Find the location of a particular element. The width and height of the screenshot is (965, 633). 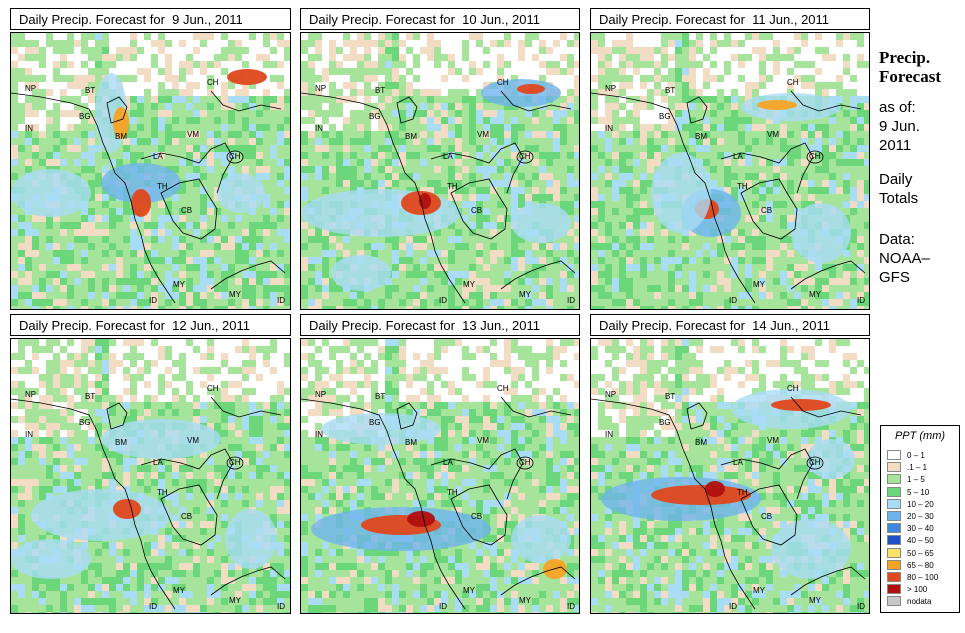

legend-item: > 100 is located at coordinates (907, 589).